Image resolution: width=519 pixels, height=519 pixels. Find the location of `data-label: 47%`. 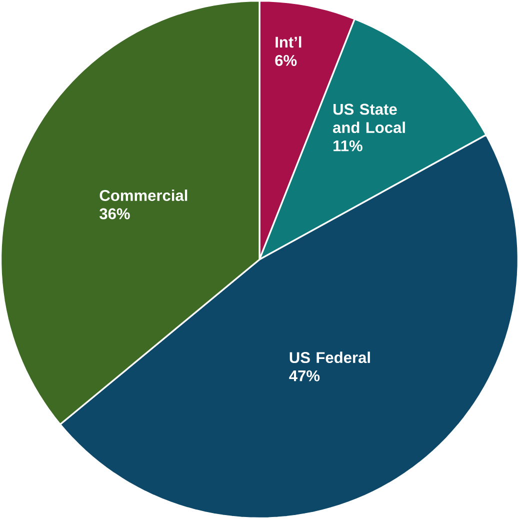

data-label: 47% is located at coordinates (304, 376).